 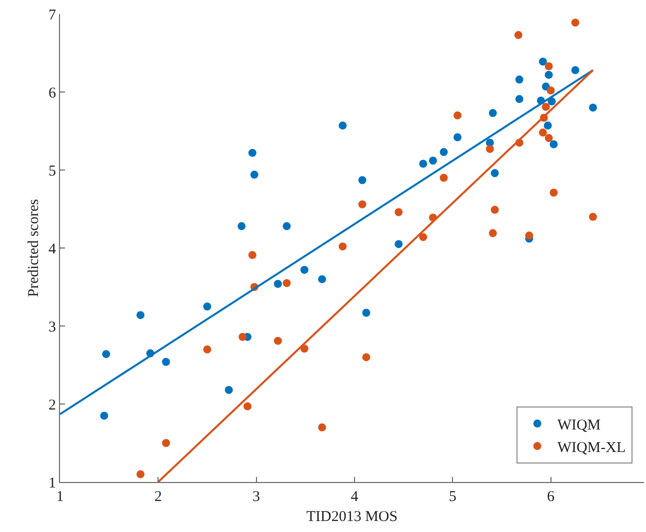 I want to click on x-tick-label: 3, so click(x=256, y=497).